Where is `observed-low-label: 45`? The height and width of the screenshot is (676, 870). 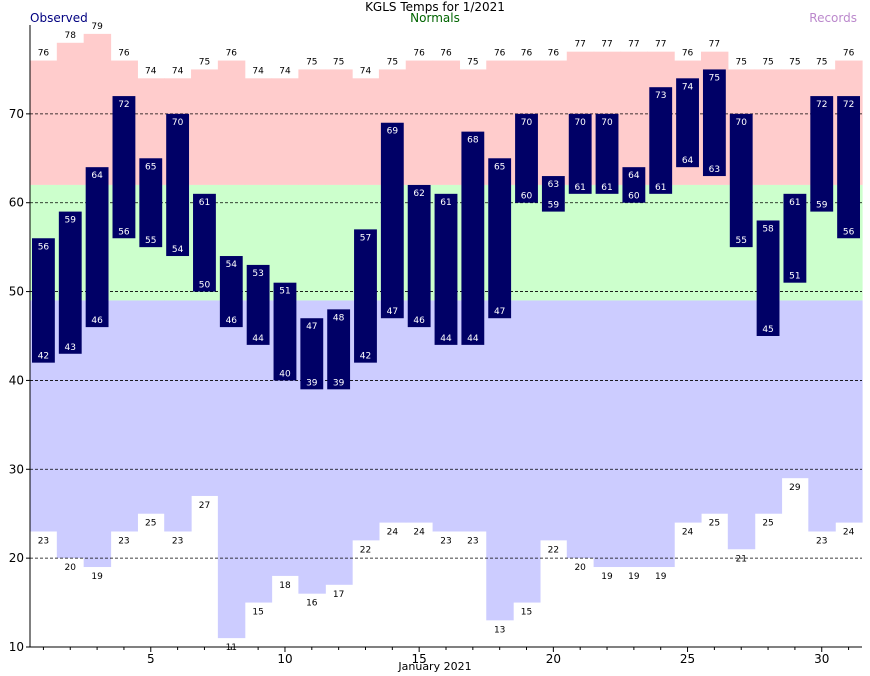
observed-low-label: 45 is located at coordinates (767, 330).